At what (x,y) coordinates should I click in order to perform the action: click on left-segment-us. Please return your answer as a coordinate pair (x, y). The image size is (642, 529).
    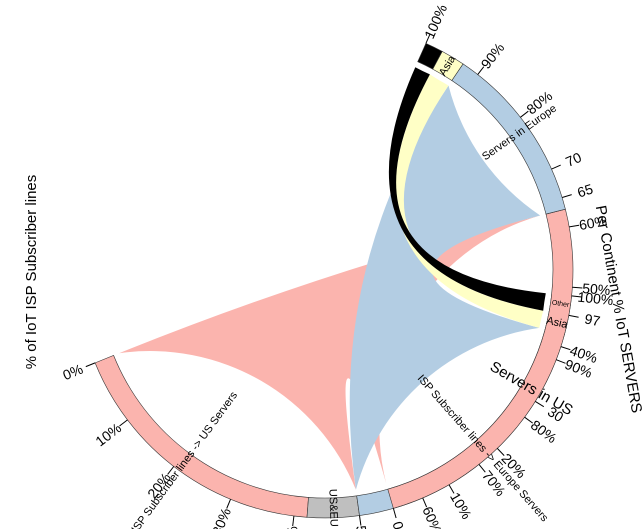
    Looking at the image, I should click on (201, 436).